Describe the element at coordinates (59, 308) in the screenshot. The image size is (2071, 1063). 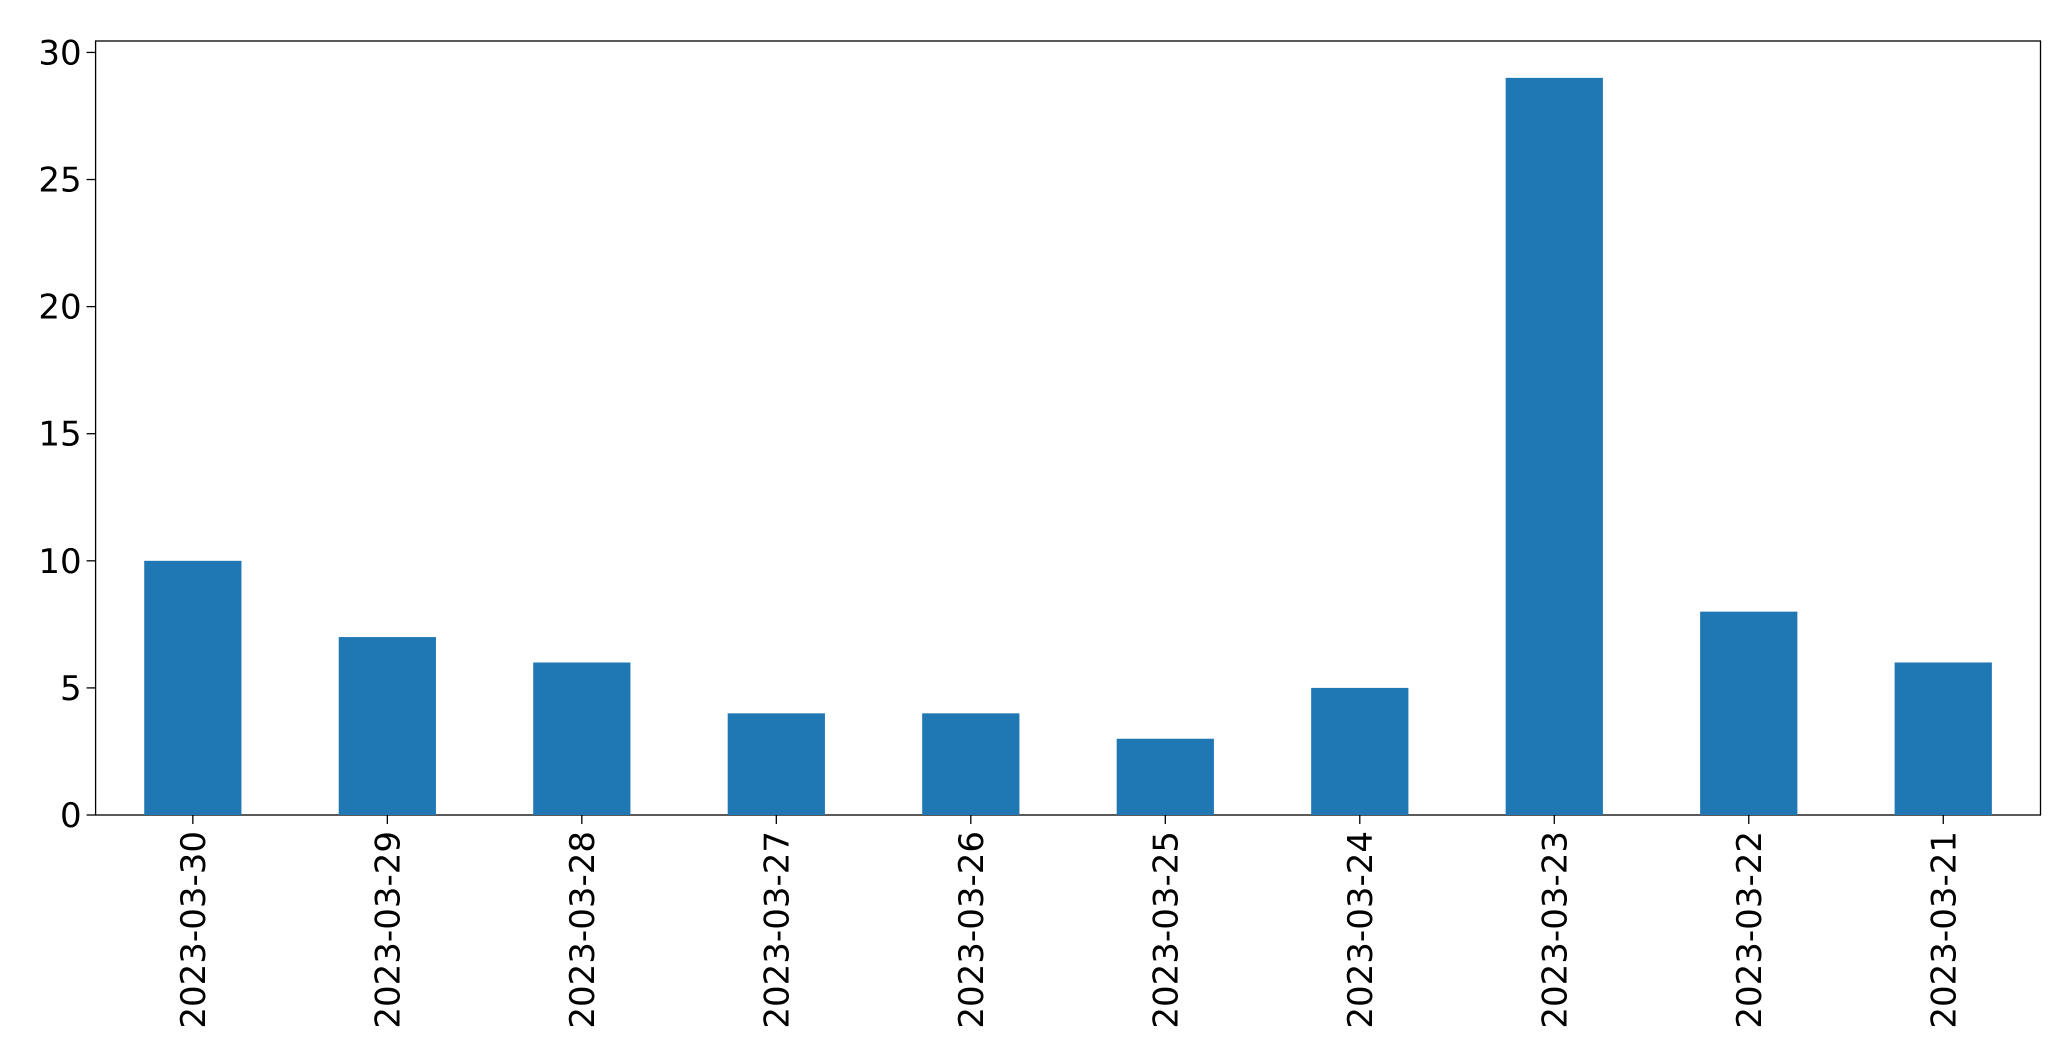
I see `y-tick-label: 20` at that location.